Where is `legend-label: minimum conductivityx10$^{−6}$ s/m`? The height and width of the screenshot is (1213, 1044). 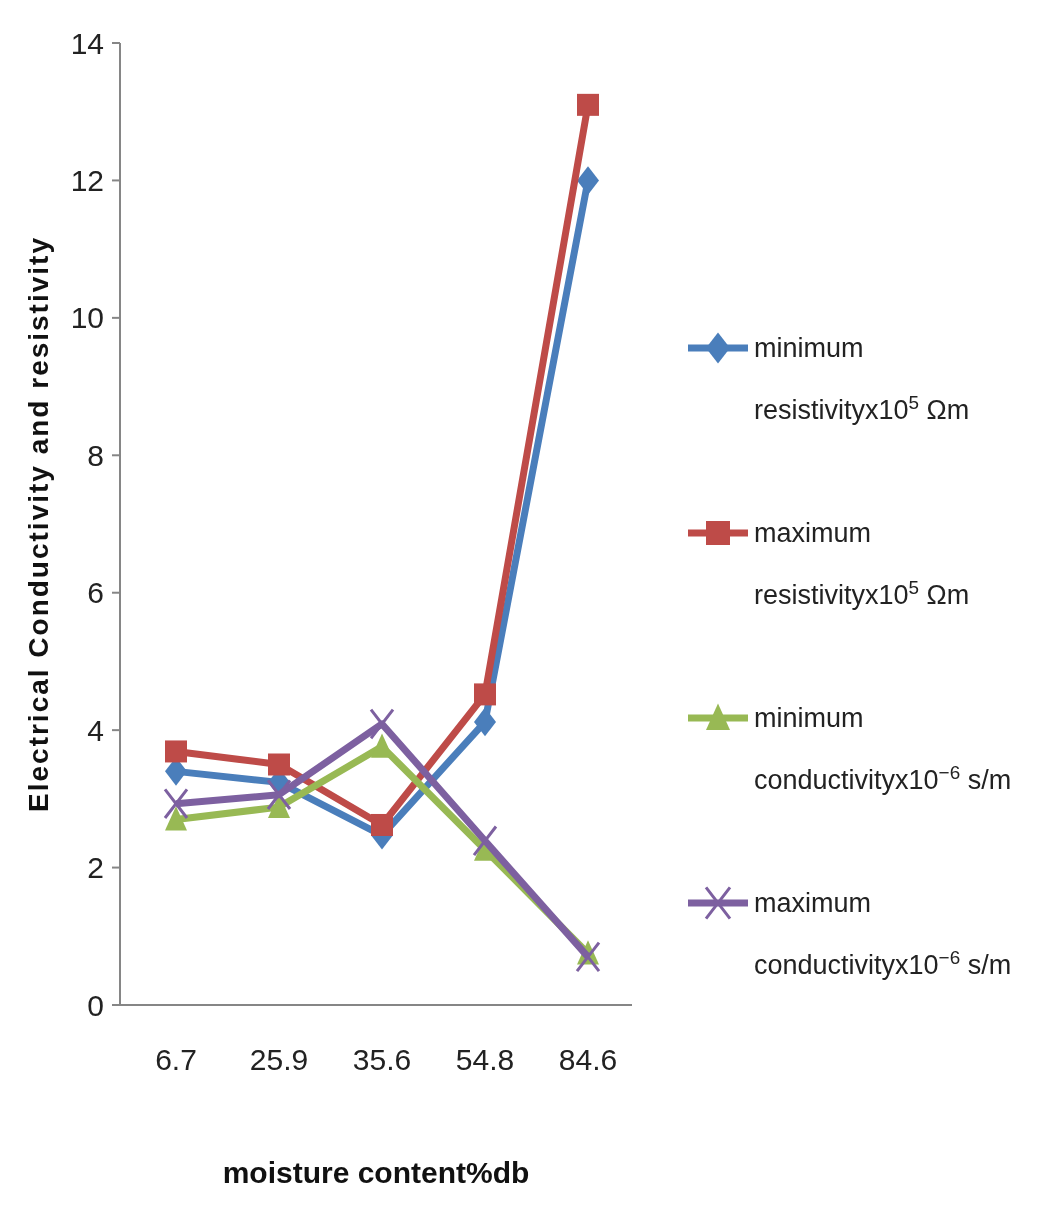 legend-label: minimum conductivityx10$^{−6}$ s/m is located at coordinates (883, 749).